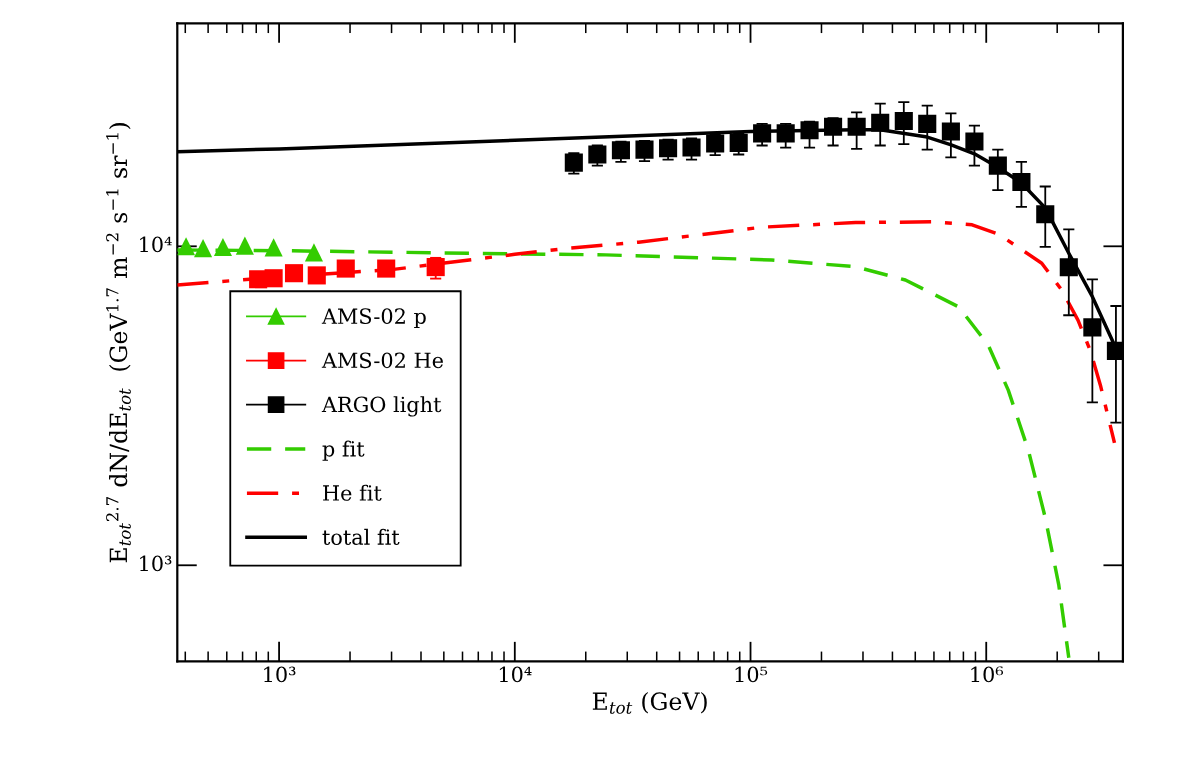  What do you see at coordinates (987, 674) in the screenshot?
I see `x-tick-label: 10⁶` at bounding box center [987, 674].